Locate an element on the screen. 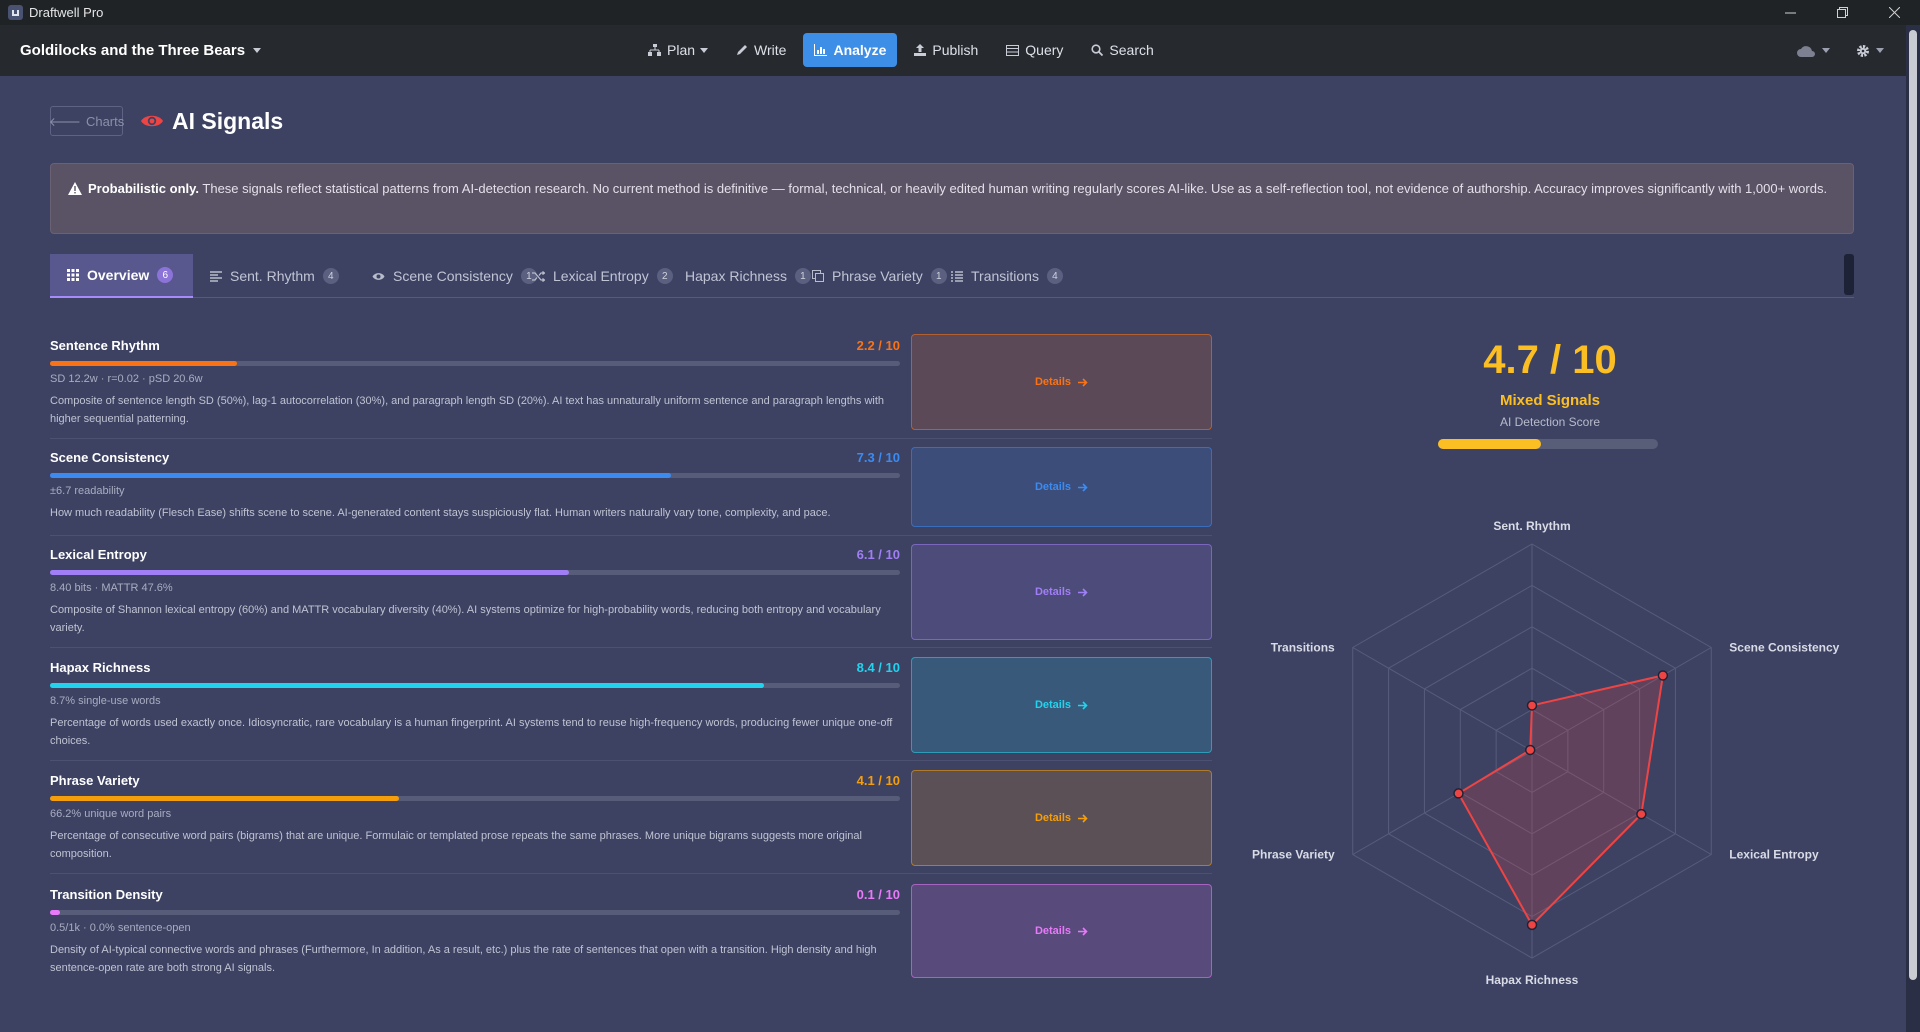  minimize-button is located at coordinates (1790, 12).